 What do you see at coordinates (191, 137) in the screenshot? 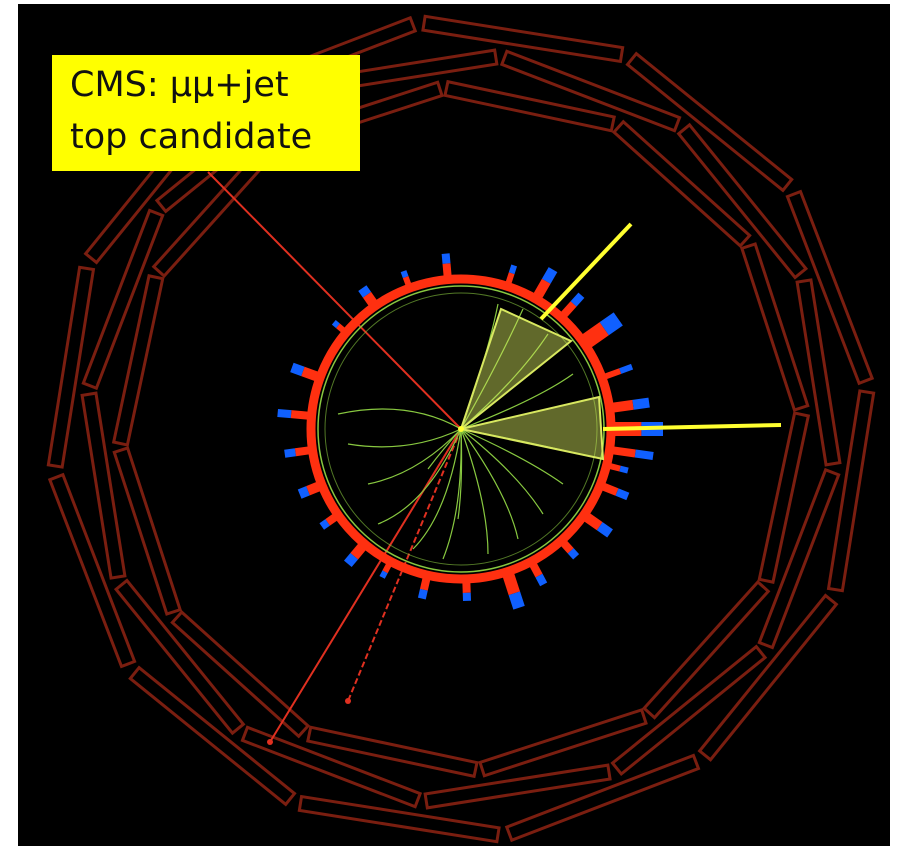
I see `caption-line-2: top candidate` at bounding box center [191, 137].